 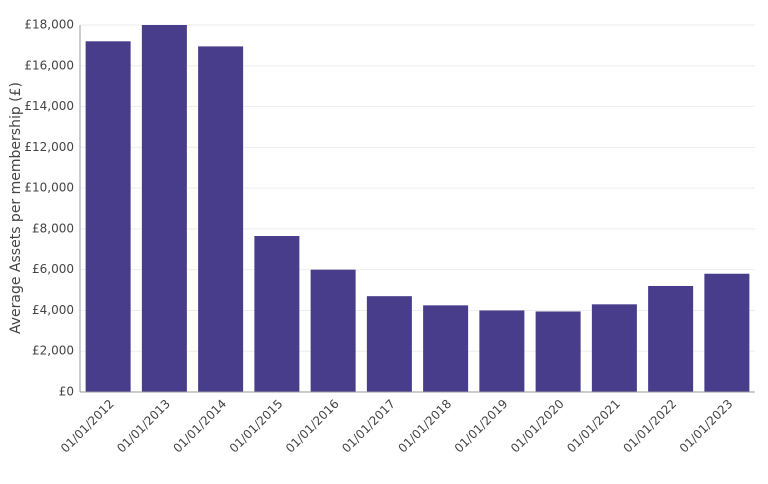 What do you see at coordinates (256, 426) in the screenshot?
I see `x-tick-label: 01/01/2015` at bounding box center [256, 426].